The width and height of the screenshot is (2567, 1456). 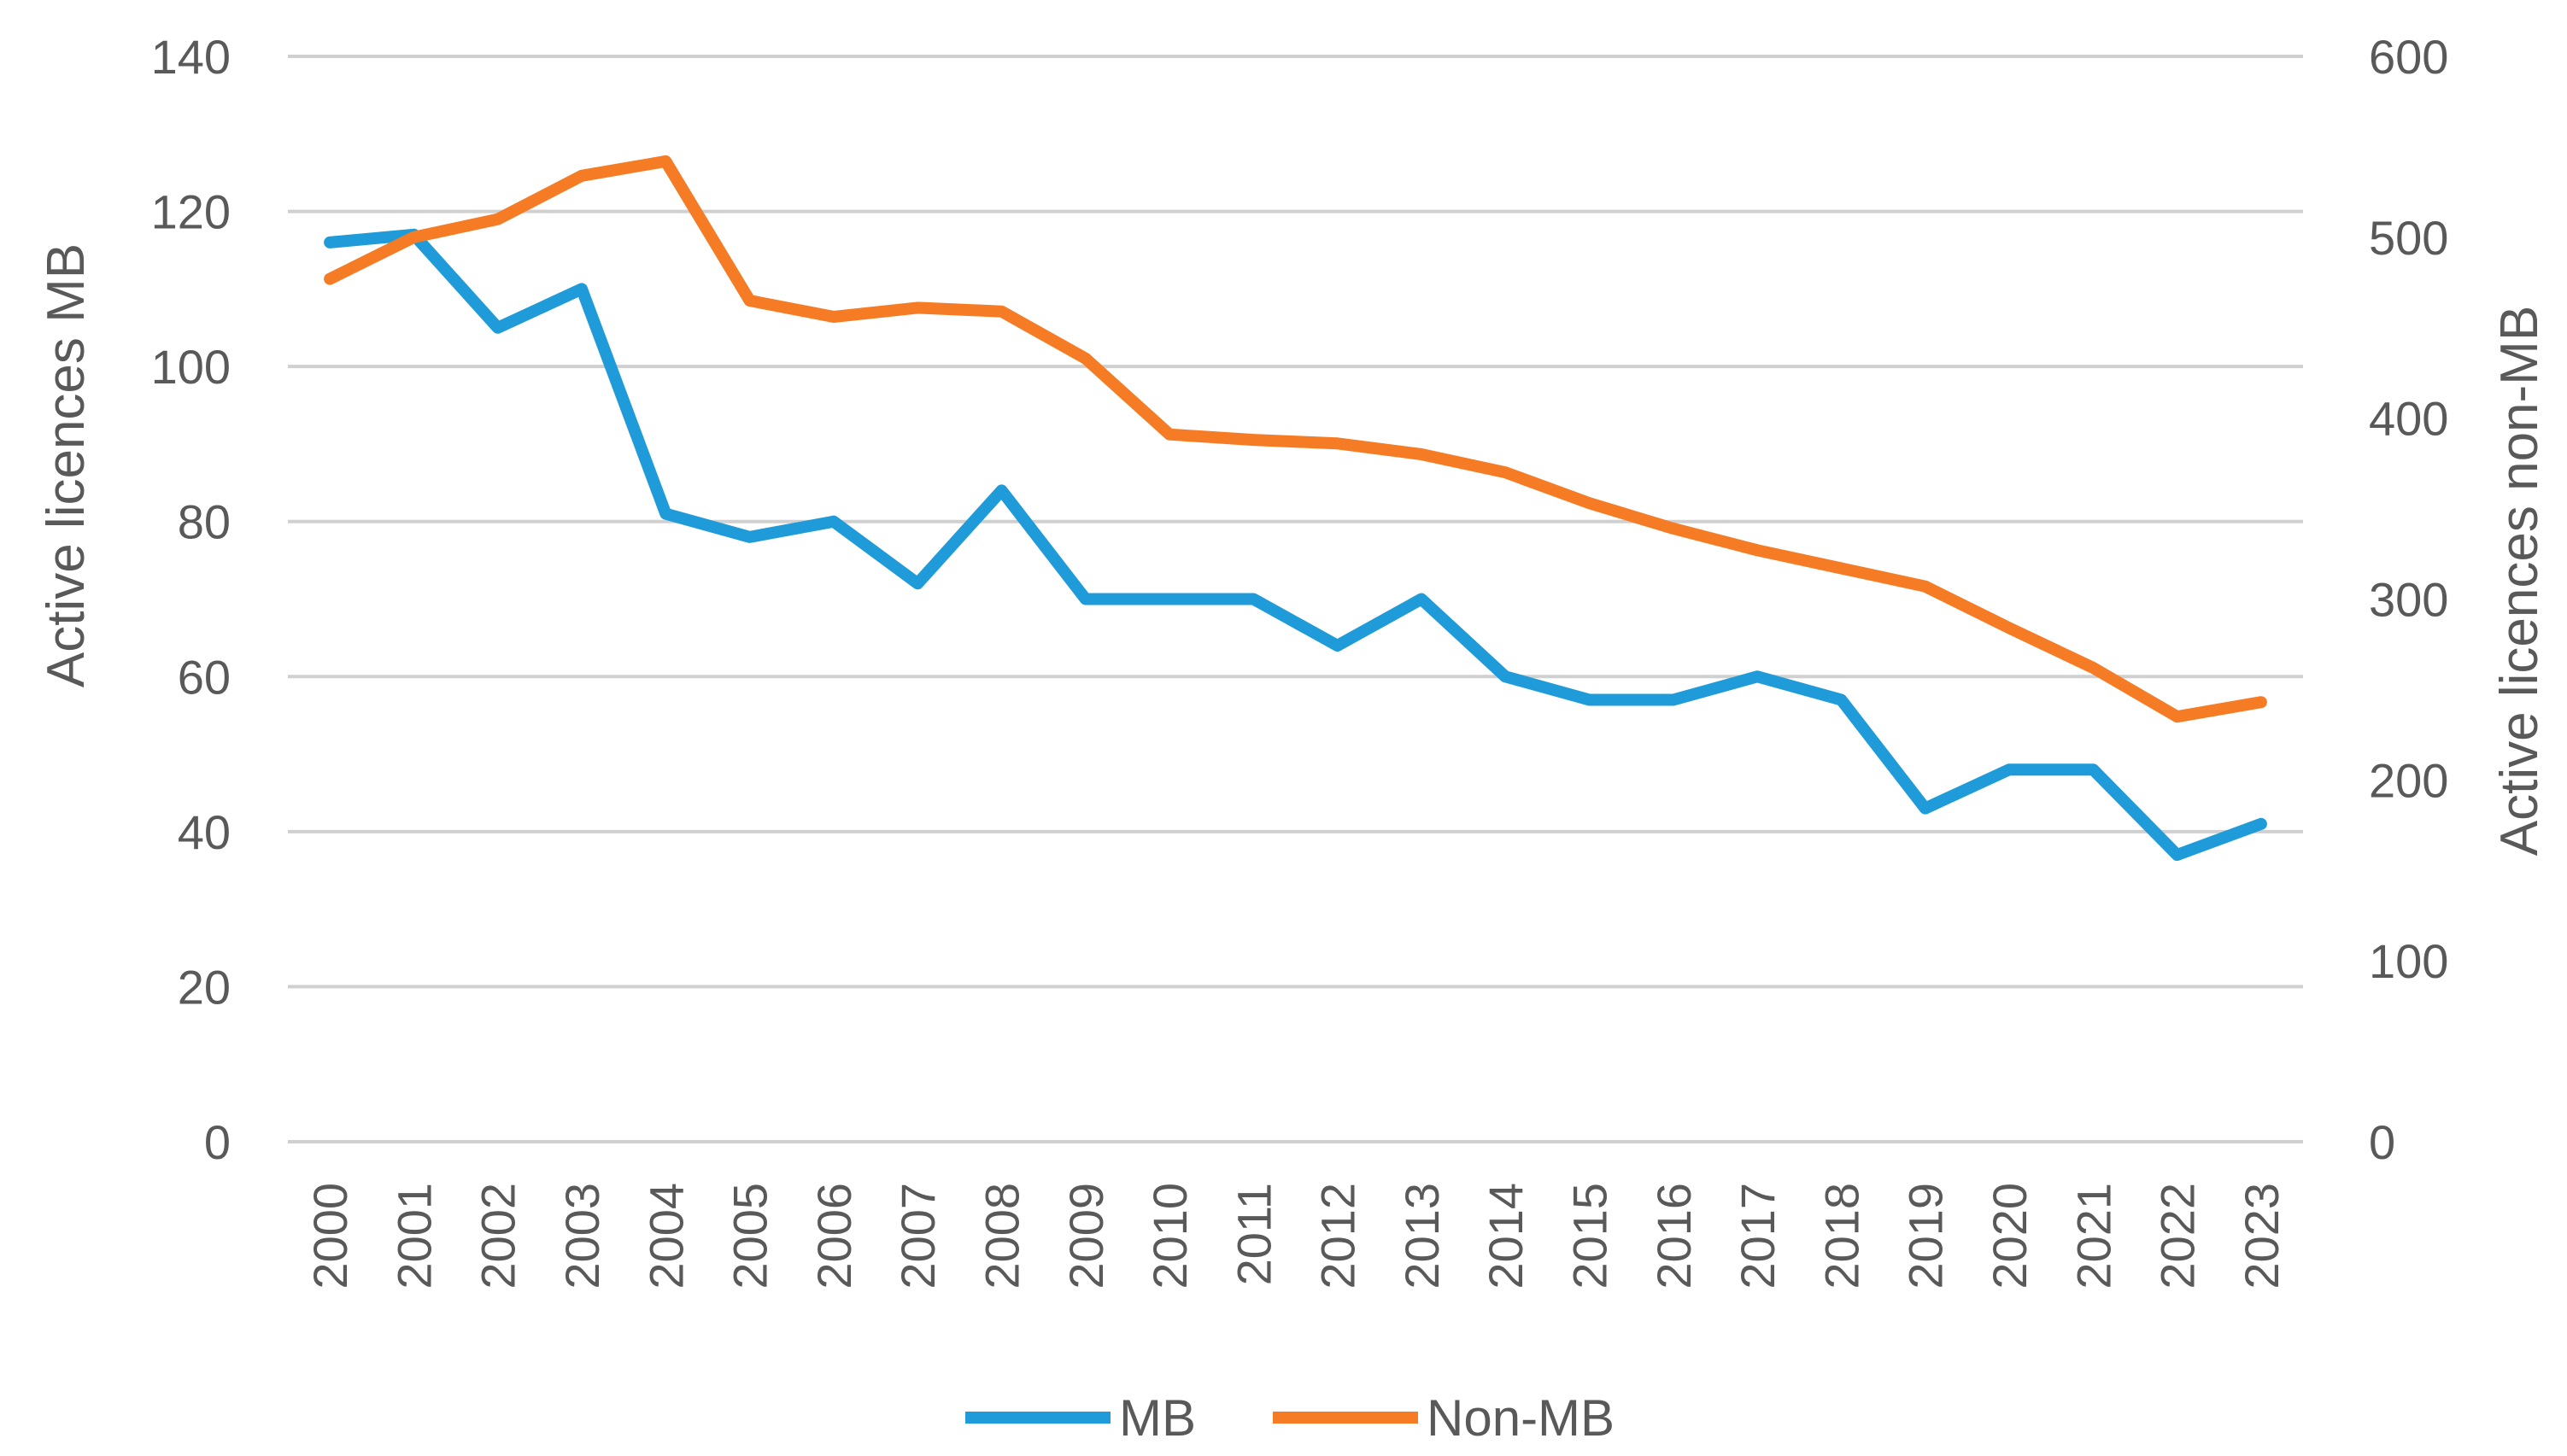 I want to click on x-tick-label: 2010, so click(x=1170, y=1236).